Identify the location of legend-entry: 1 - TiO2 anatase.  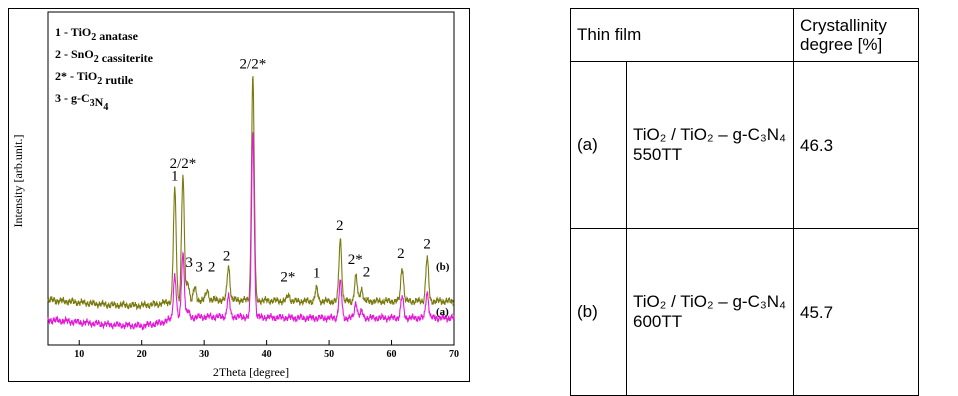
(97, 34).